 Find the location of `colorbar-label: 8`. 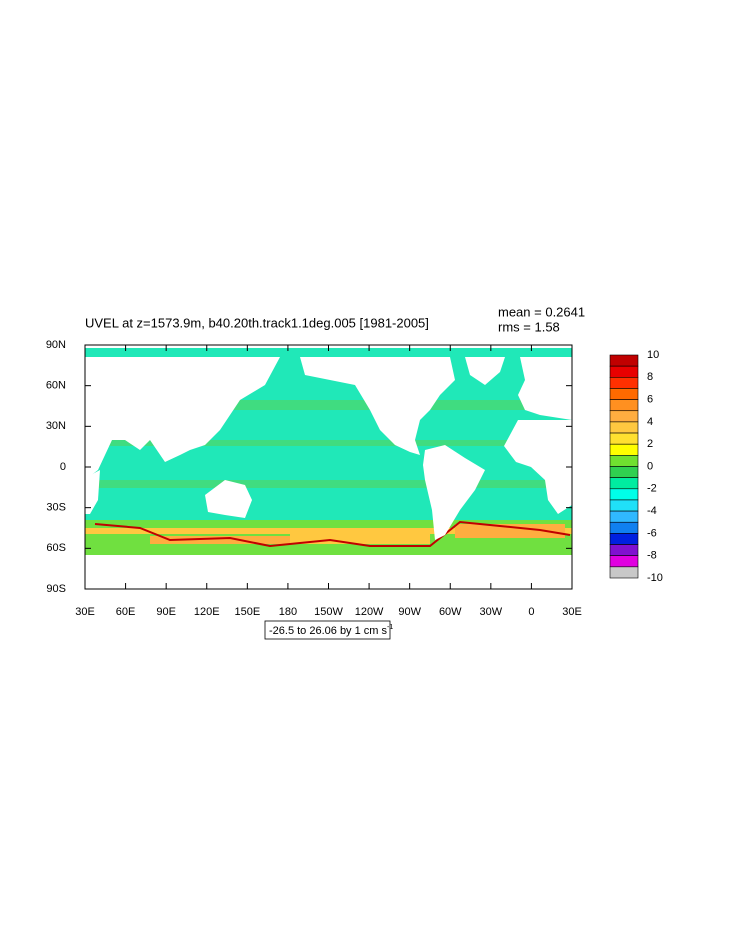

colorbar-label: 8 is located at coordinates (650, 377).